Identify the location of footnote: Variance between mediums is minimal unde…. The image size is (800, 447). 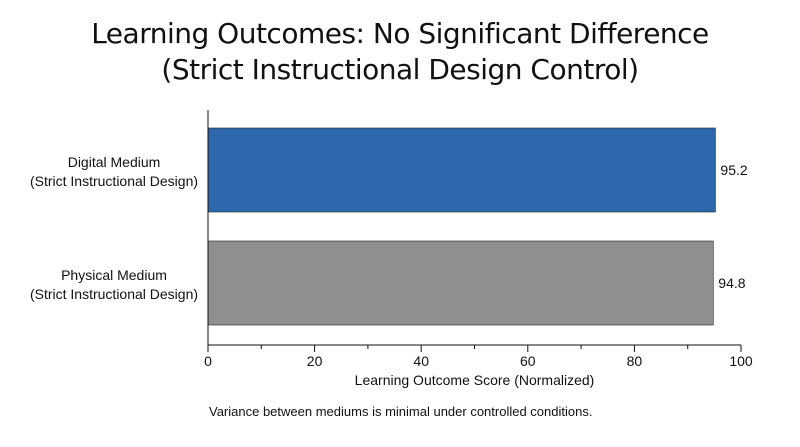
(401, 411).